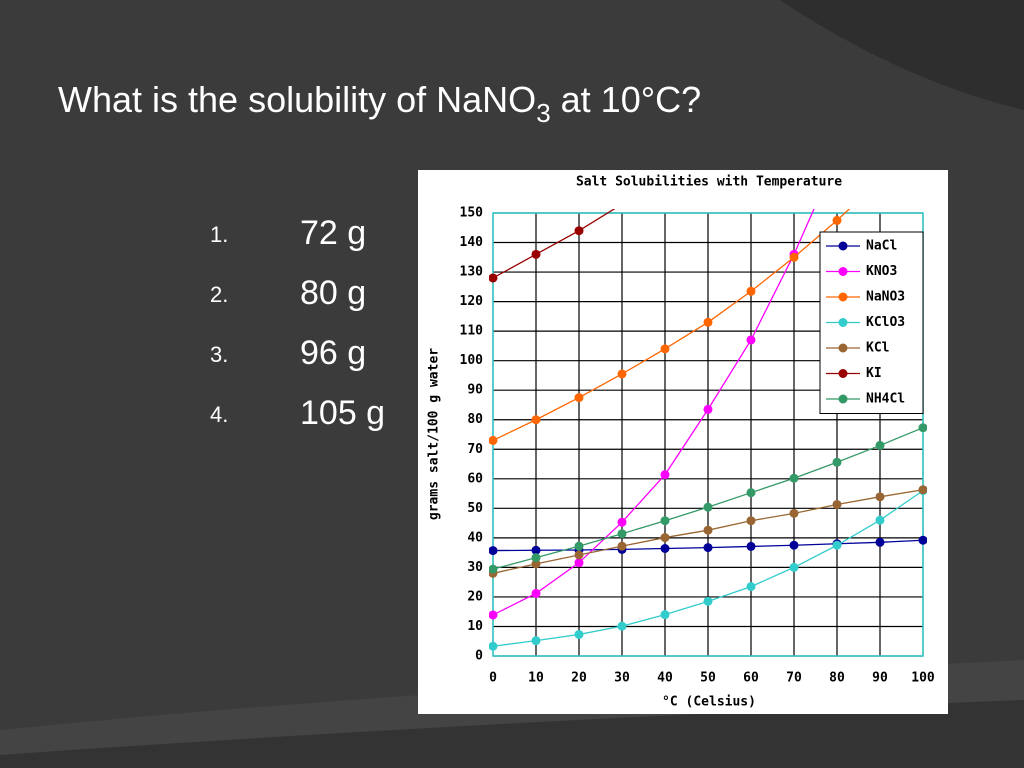 The width and height of the screenshot is (1024, 768). I want to click on x-tick-label: 100, so click(923, 678).